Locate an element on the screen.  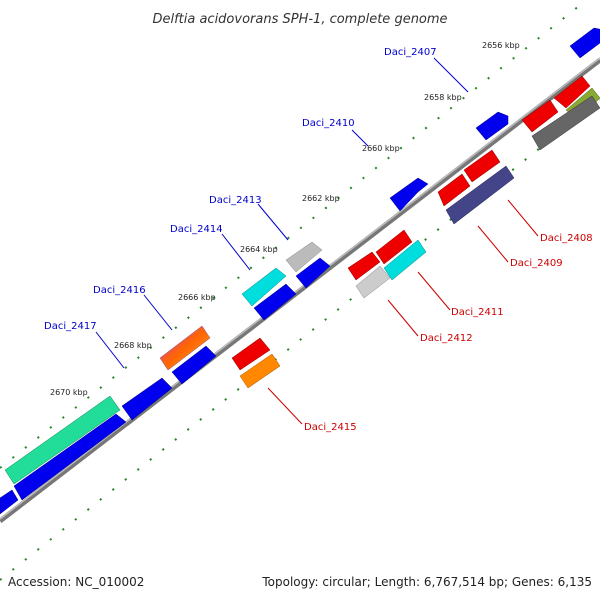
gene-arrow-long-blue is located at coordinates (70, 457).